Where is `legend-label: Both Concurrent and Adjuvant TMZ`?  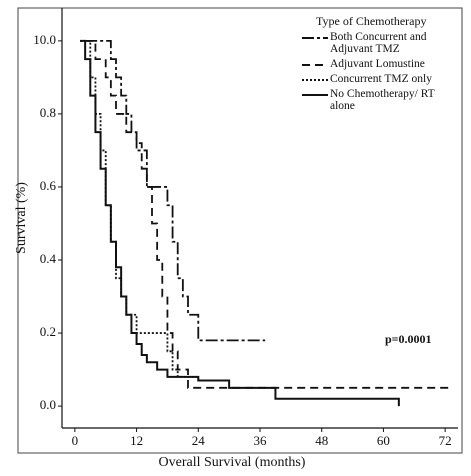 legend-label: Both Concurrent and Adjuvant TMZ is located at coordinates (378, 43).